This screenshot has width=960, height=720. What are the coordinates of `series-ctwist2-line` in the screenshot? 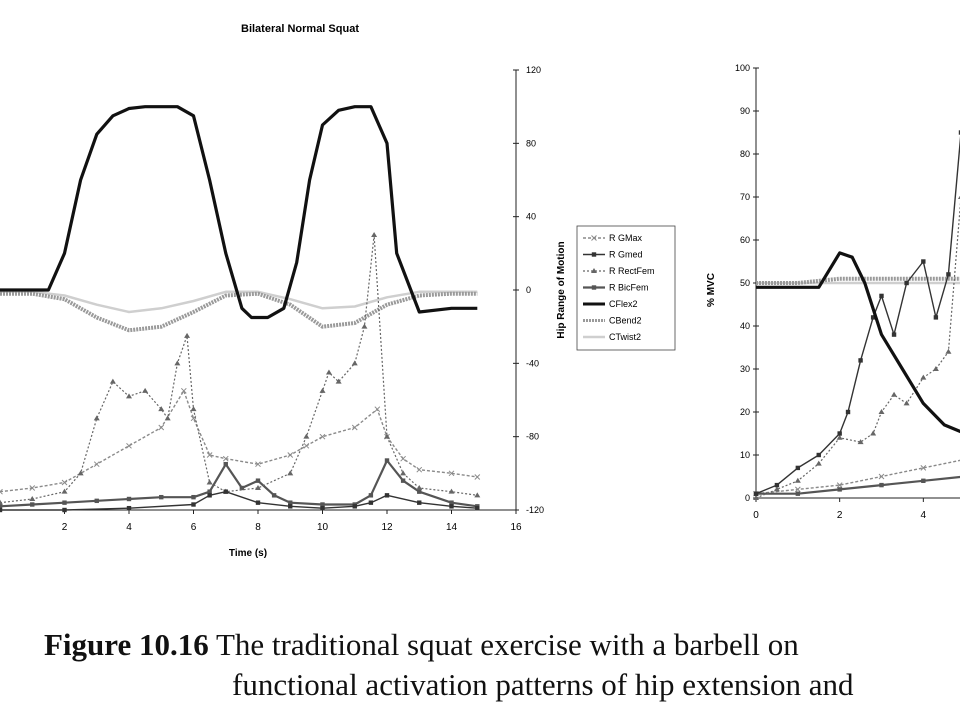 It's located at (239, 302).